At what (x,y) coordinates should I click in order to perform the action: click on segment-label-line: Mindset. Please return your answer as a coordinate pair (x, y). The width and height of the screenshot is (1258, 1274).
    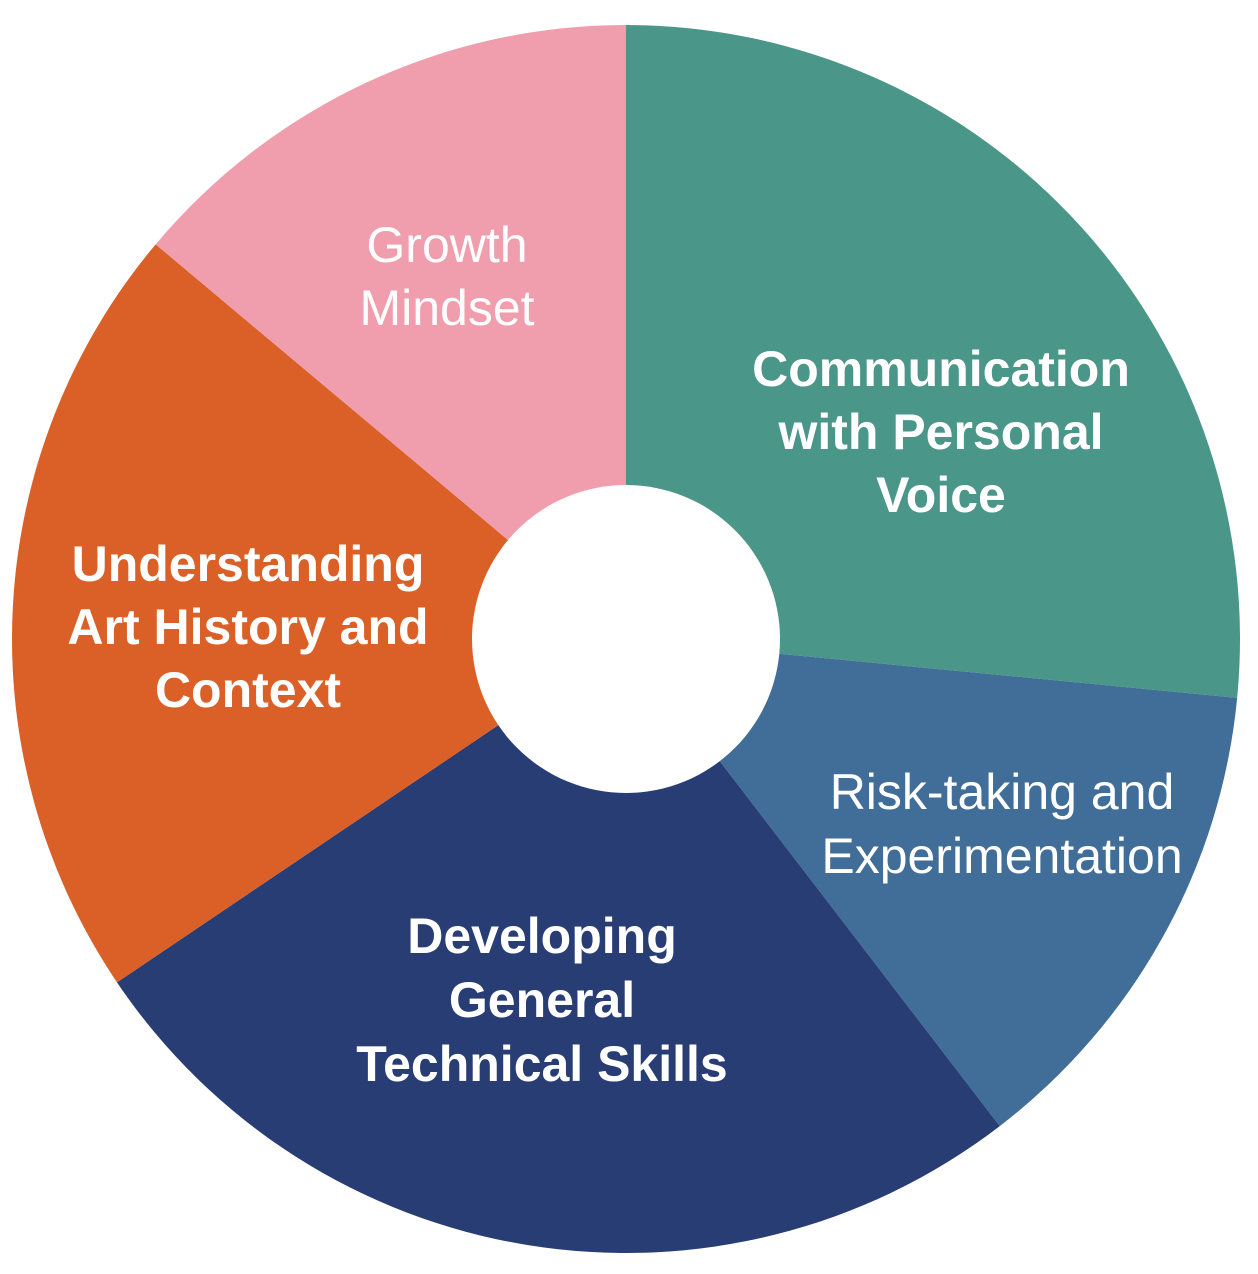
    Looking at the image, I should click on (446, 308).